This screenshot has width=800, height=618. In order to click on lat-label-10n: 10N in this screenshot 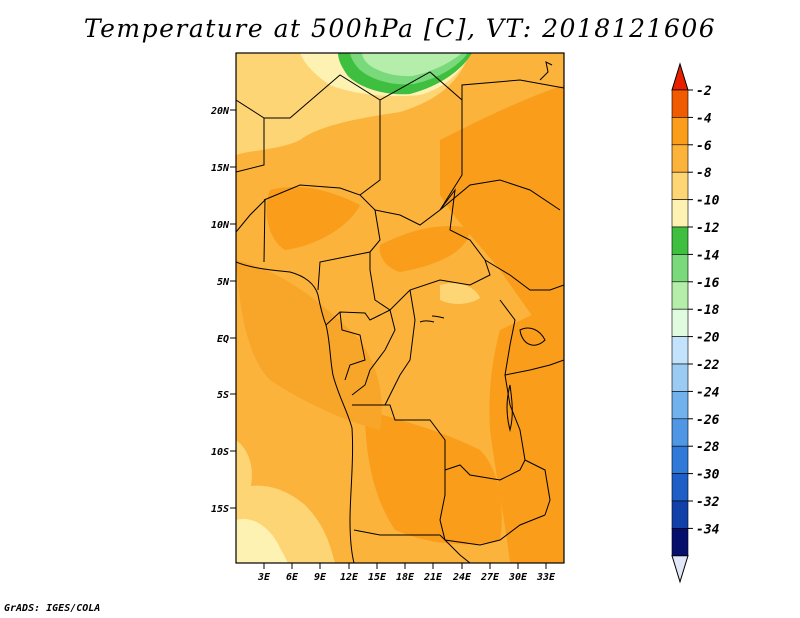, I will do `click(220, 225)`.